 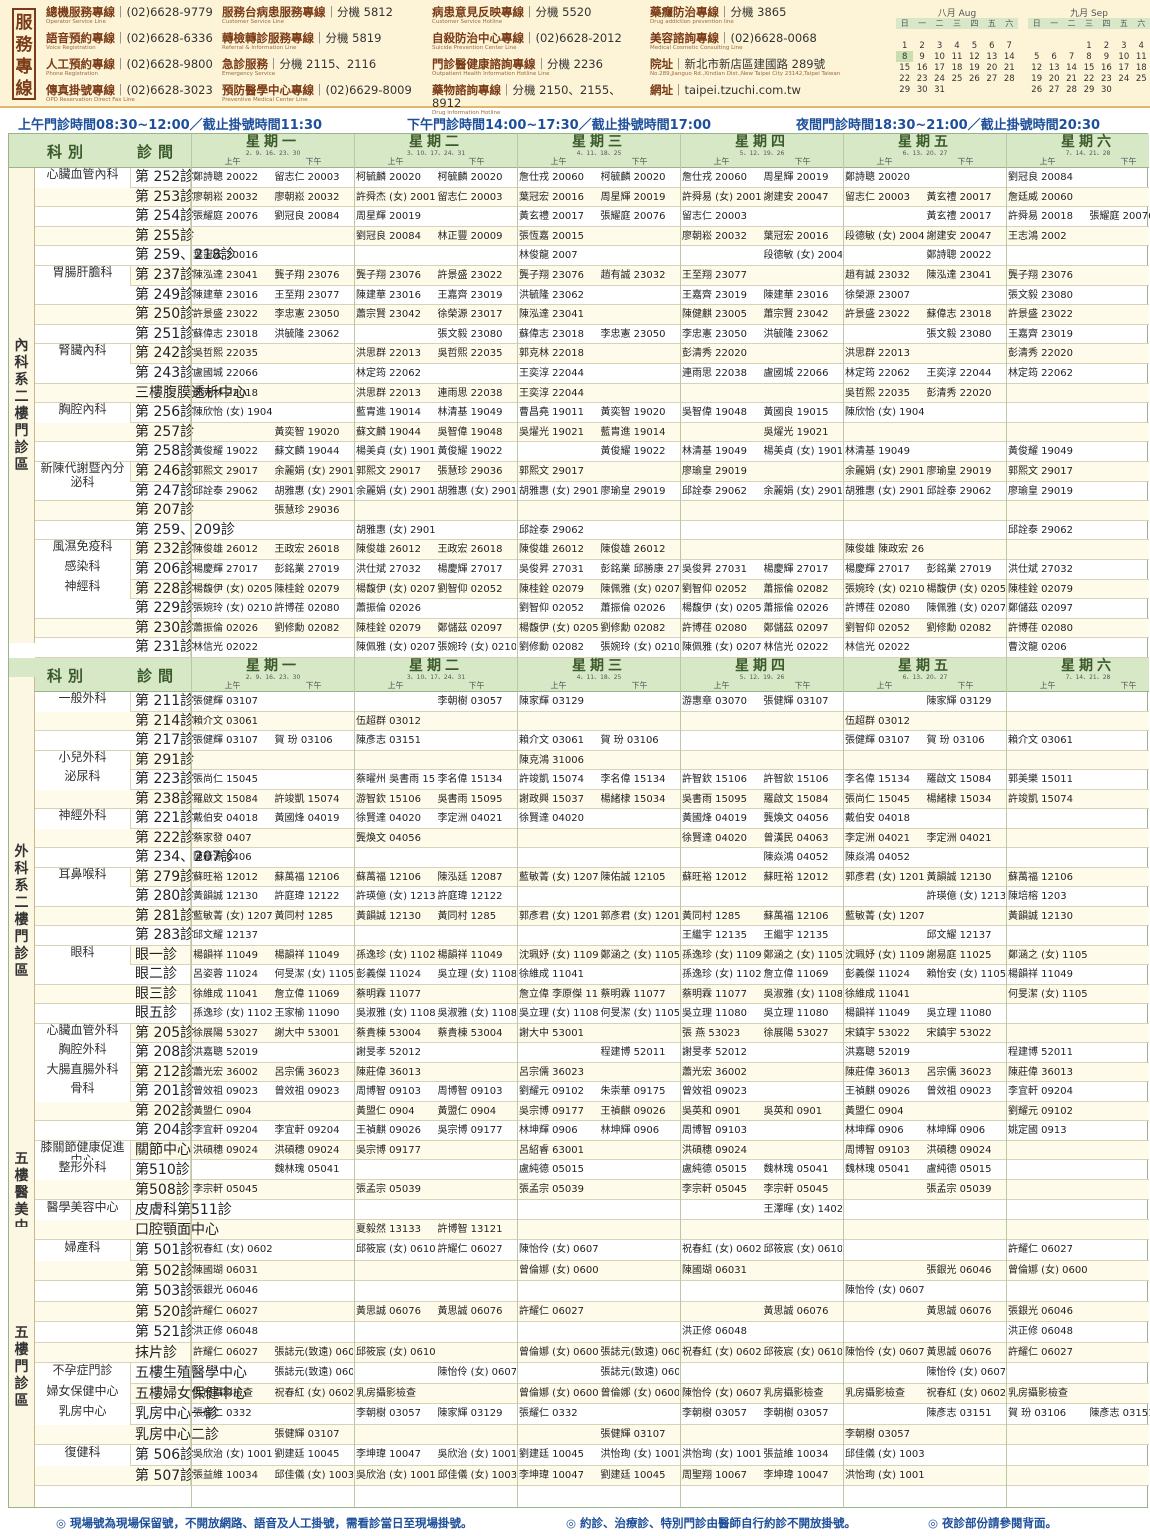 What do you see at coordinates (1040, 877) in the screenshot?
I see `doctor-slot: 蘇萬福 12106` at bounding box center [1040, 877].